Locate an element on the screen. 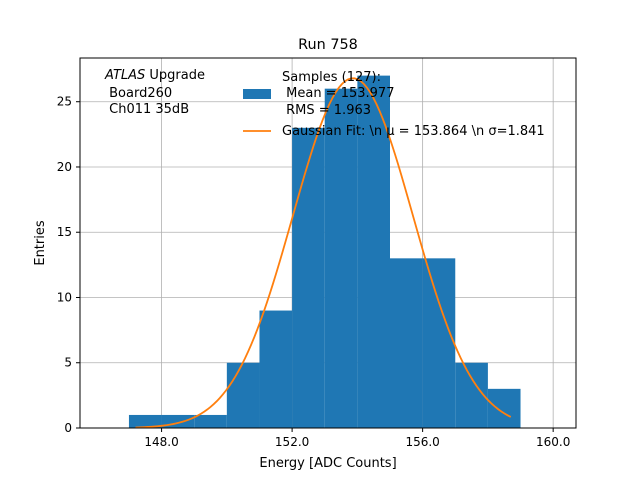 This screenshot has width=640, height=480. y-tick-label-1: 5 is located at coordinates (68, 363).